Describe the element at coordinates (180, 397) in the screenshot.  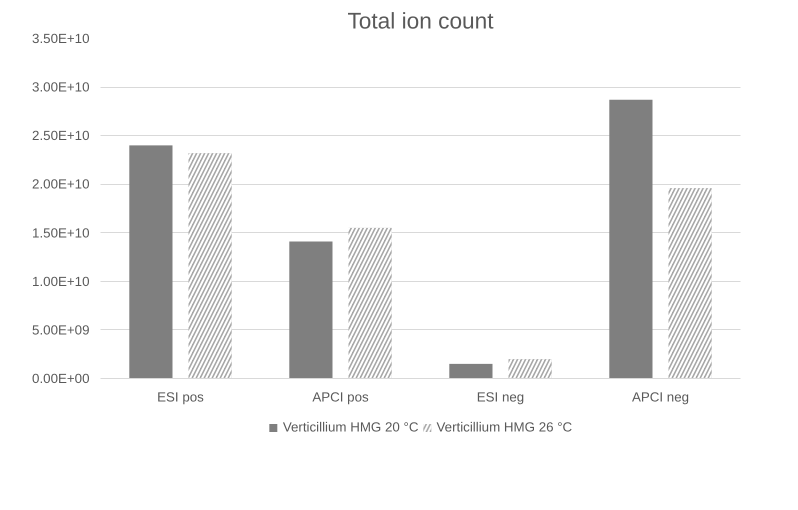
I see `x-tick-label: ESI pos` at that location.